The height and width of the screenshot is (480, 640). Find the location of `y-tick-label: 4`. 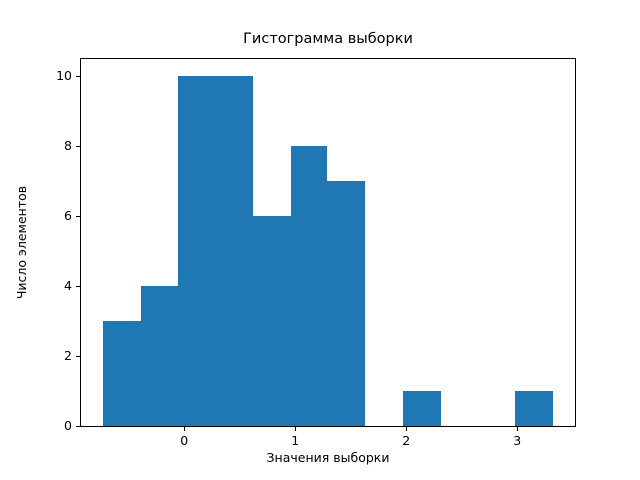

y-tick-label: 4 is located at coordinates (68, 285).